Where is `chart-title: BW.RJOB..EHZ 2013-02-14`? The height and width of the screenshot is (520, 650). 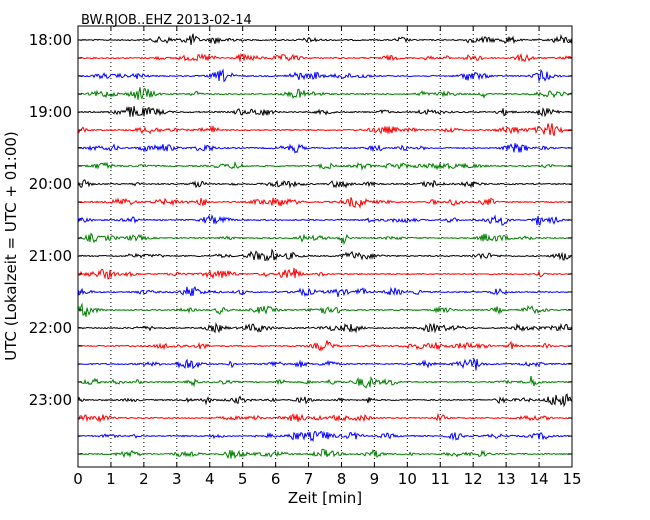
chart-title: BW.RJOB..EHZ 2013-02-14 is located at coordinates (166, 20).